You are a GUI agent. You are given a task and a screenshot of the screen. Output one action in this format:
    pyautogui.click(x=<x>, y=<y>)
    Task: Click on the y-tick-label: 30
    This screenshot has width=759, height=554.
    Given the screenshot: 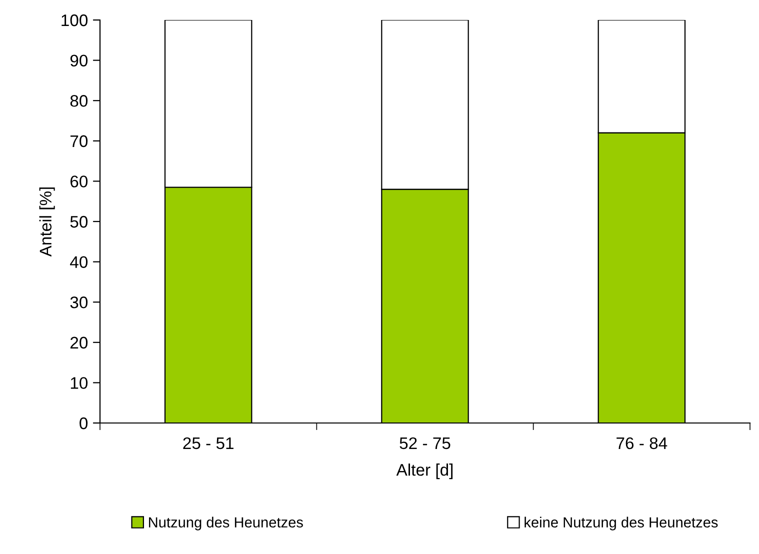 What is the action you would take?
    pyautogui.click(x=79, y=302)
    